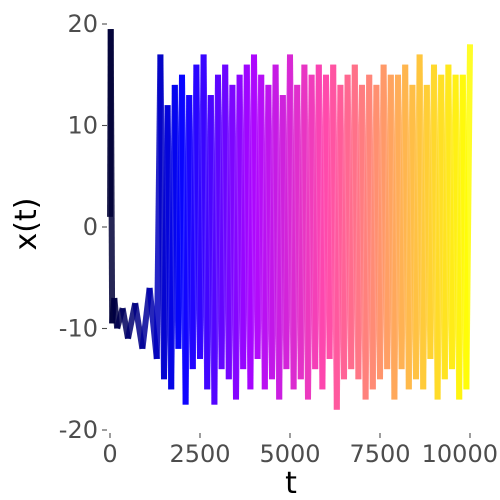 Image resolution: width=500 pixels, height=500 pixels. Describe the element at coordinates (460, 454) in the screenshot. I see `x-tick-label: 10000` at that location.